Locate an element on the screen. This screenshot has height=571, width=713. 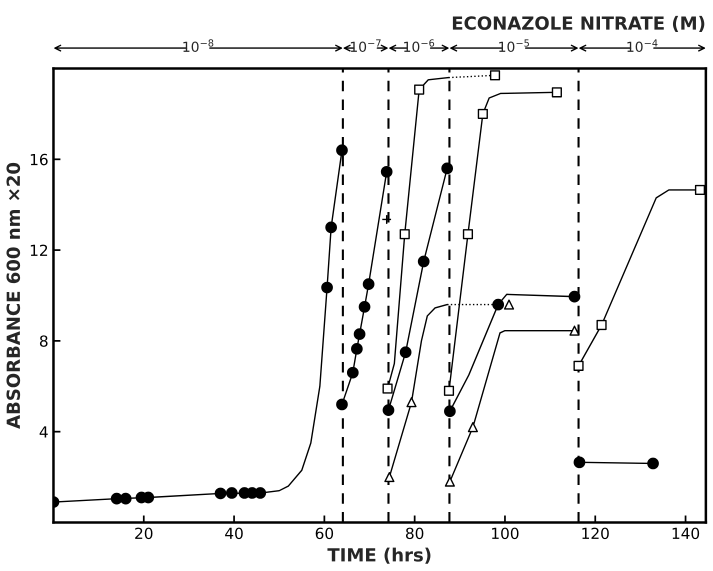
y-axis-title: ABSORBANCE 600 nm ×20 is located at coordinates (13, 295).